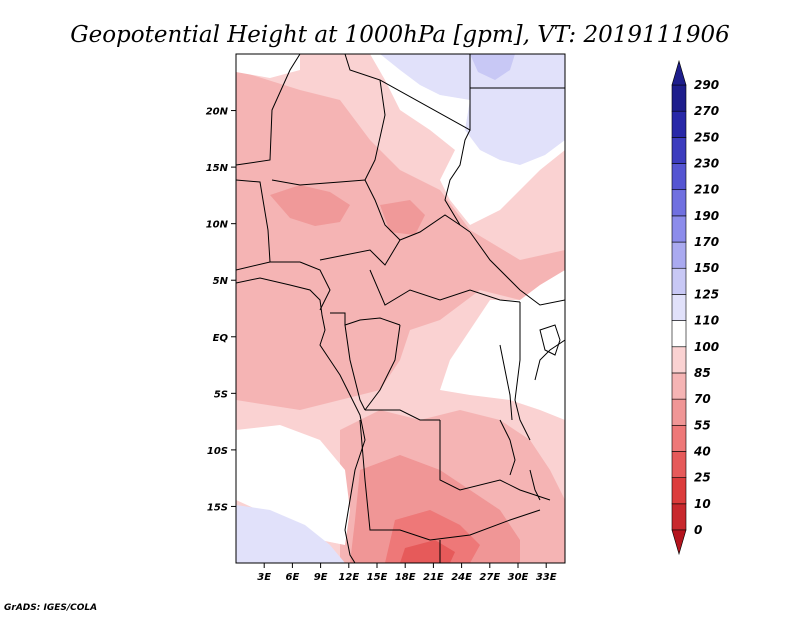 The width and height of the screenshot is (800, 618). I want to click on colorbar-label: 150, so click(706, 268).